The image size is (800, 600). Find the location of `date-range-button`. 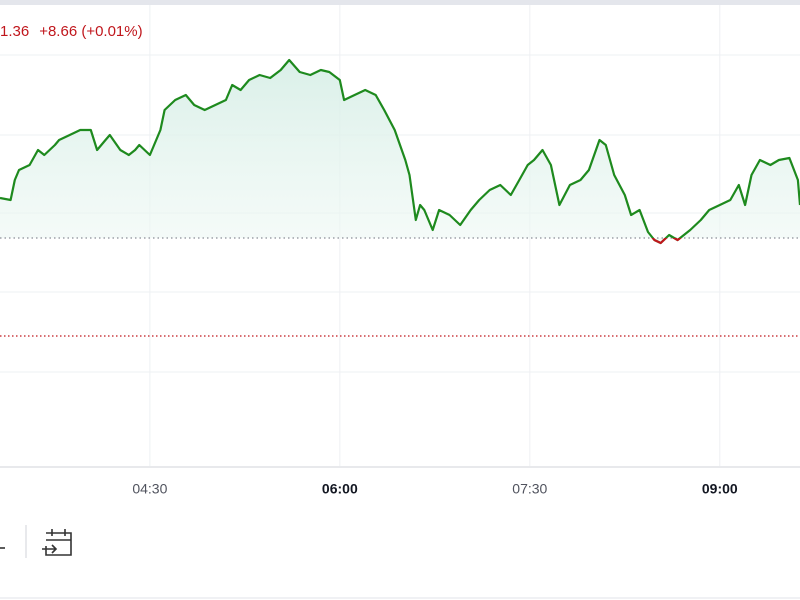

date-range-button is located at coordinates (57, 542).